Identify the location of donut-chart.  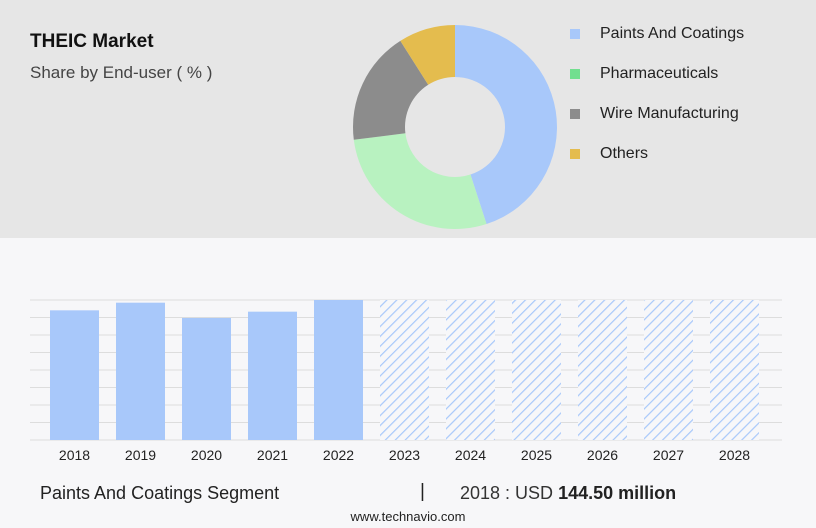
(455, 127).